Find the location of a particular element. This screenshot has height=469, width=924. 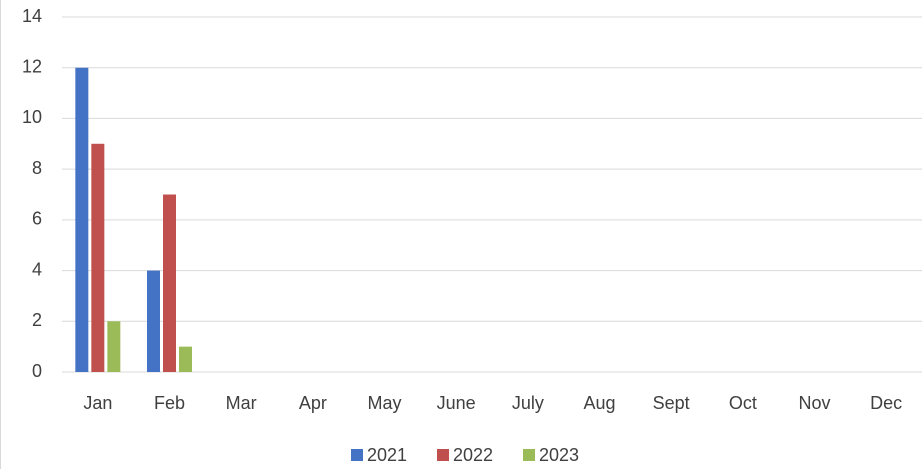

y-tick-label: 6 is located at coordinates (37, 219).